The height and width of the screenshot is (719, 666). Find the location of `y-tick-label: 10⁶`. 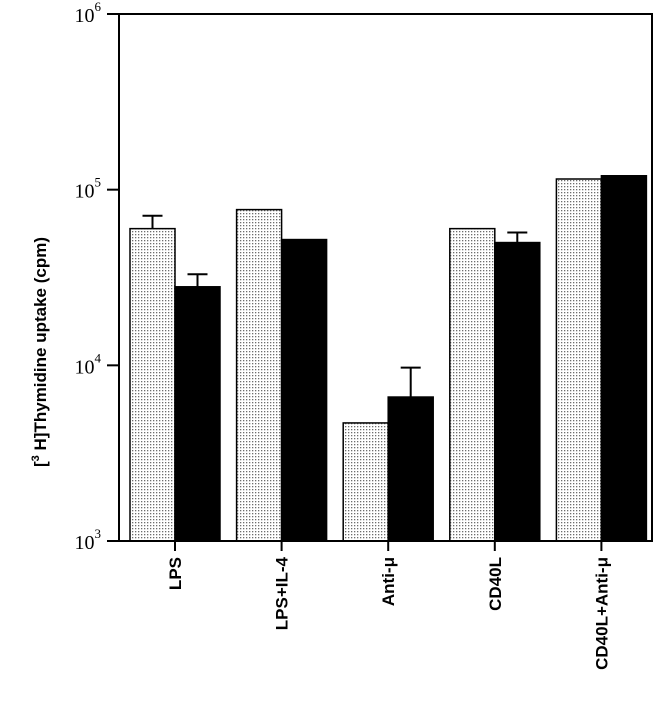

y-tick-label: 10⁶ is located at coordinates (88, 13).